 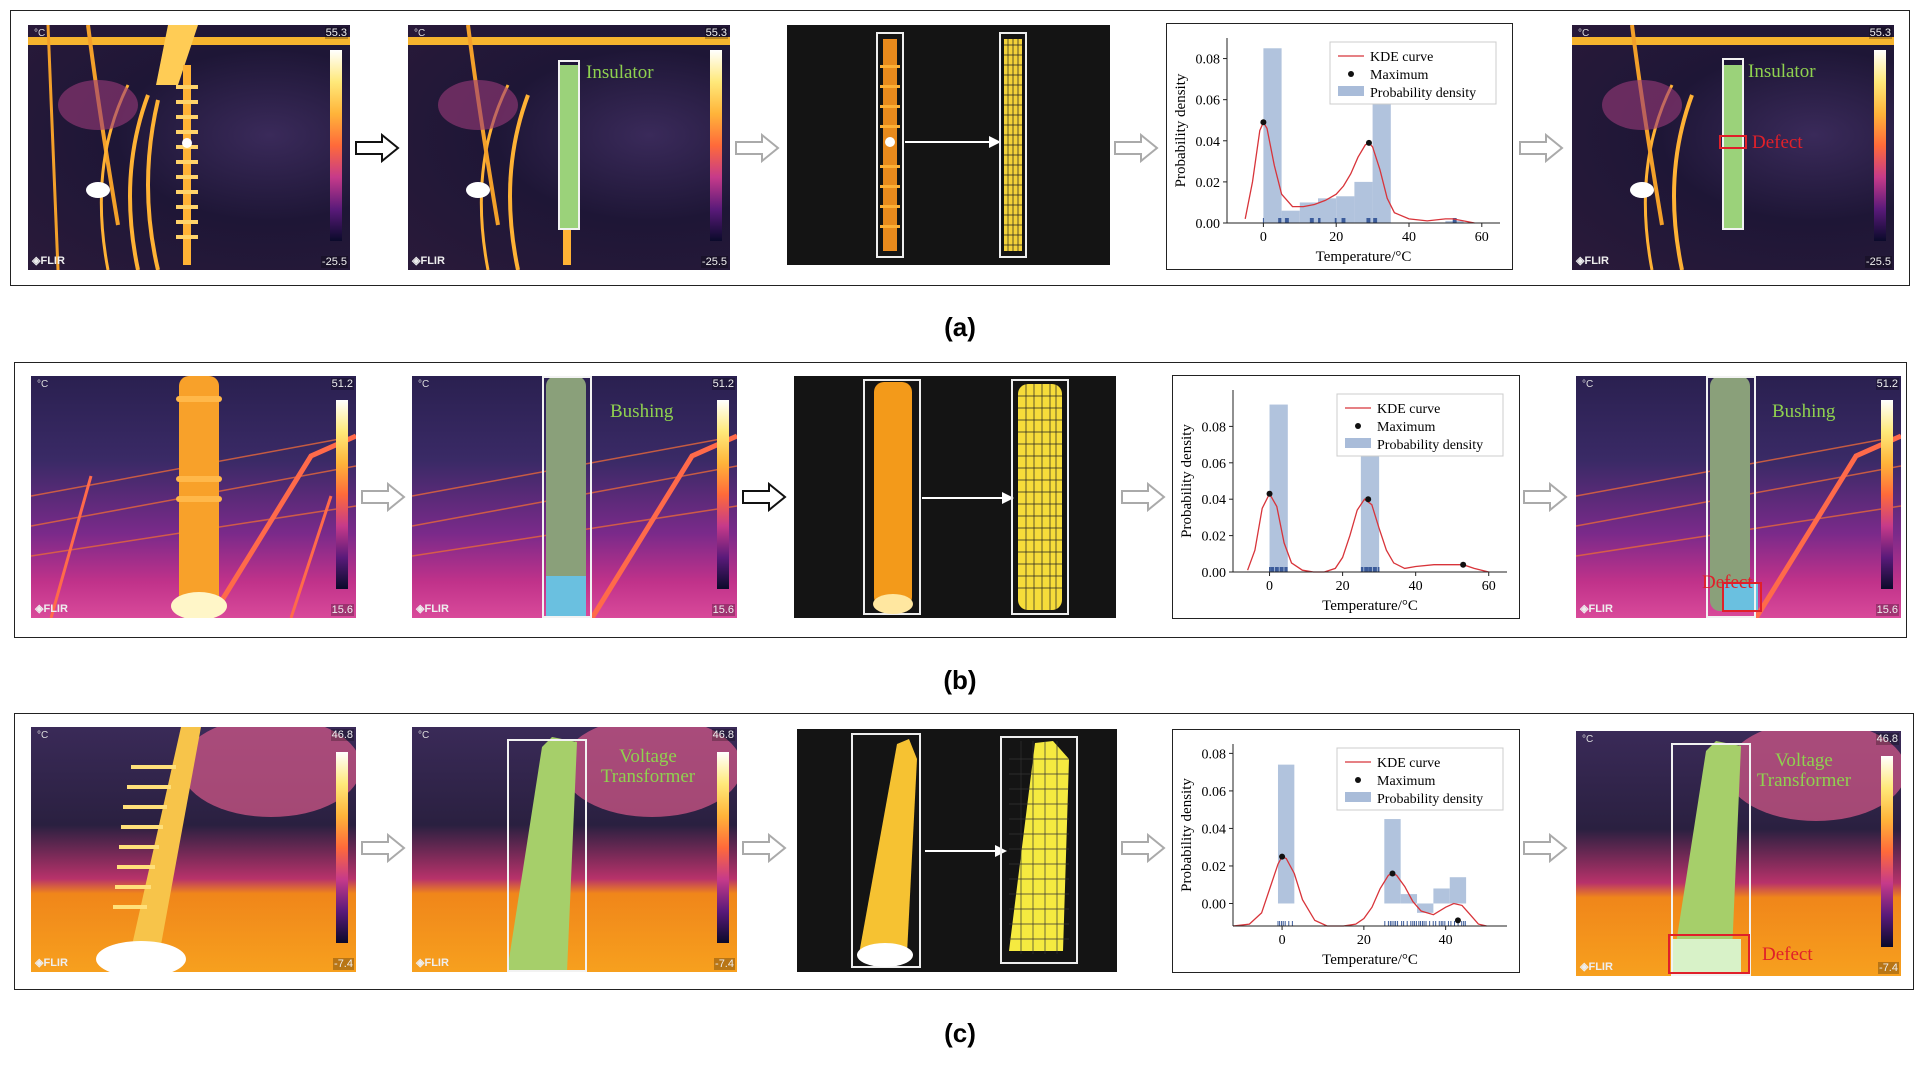 What do you see at coordinates (1409, 237) in the screenshot?
I see `x-tick-label: 40` at bounding box center [1409, 237].